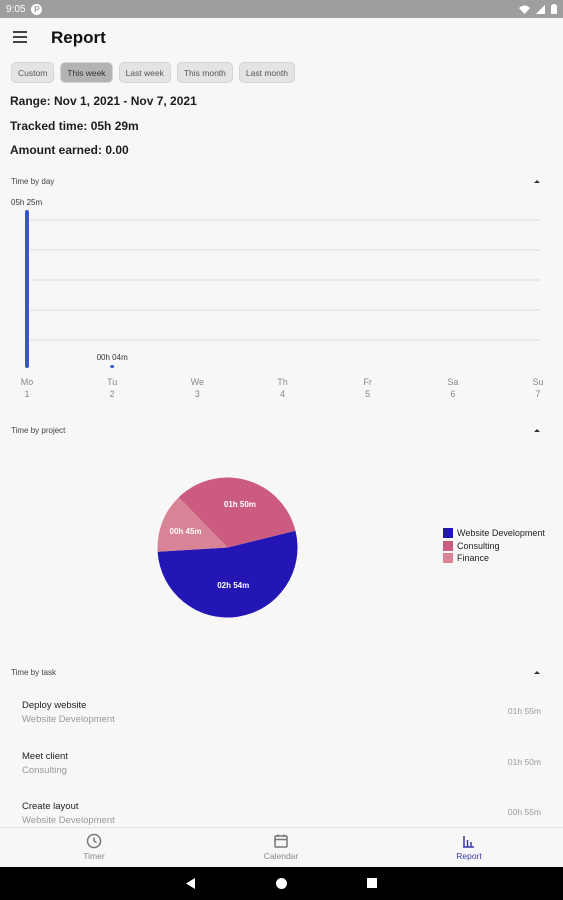 This screenshot has width=563, height=900. I want to click on home-icon, so click(281, 883).